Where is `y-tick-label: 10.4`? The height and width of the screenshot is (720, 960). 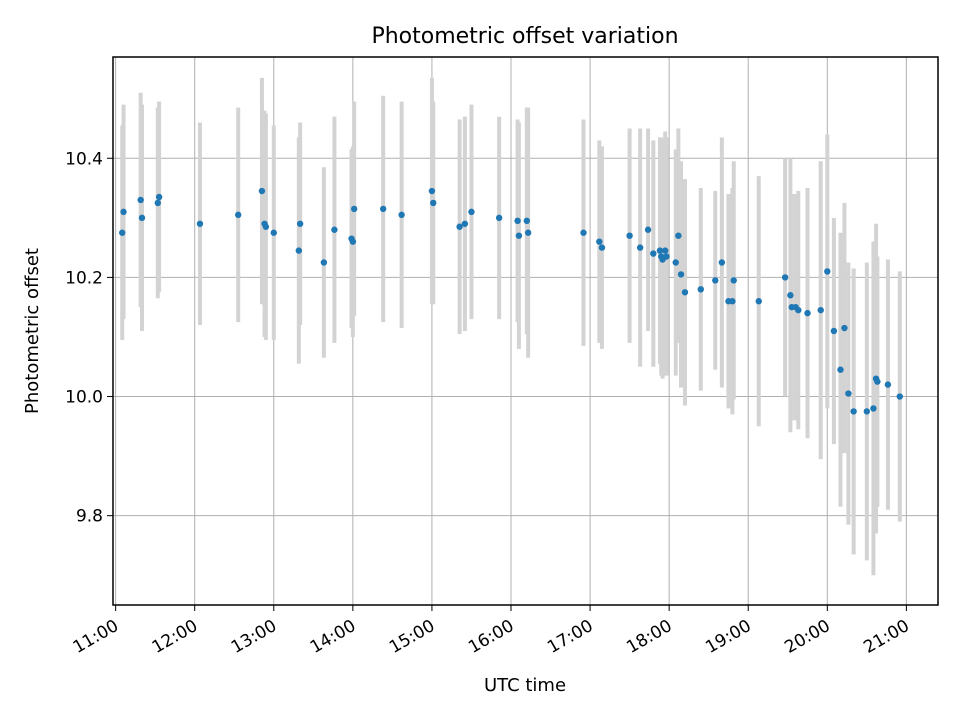
y-tick-label: 10.4 is located at coordinates (84, 159).